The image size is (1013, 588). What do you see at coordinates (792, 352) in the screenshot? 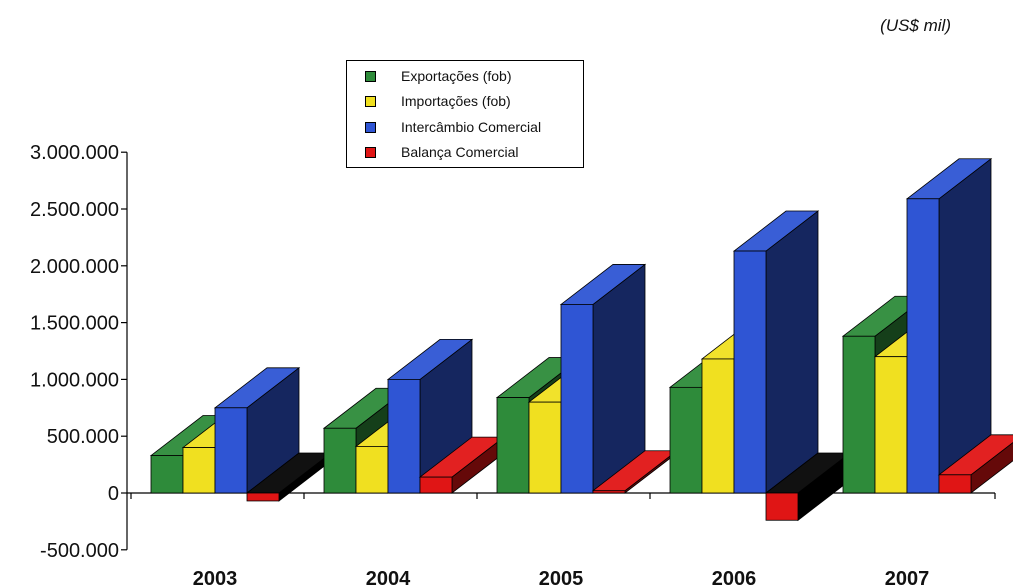
I see `bar-side-face` at bounding box center [792, 352].